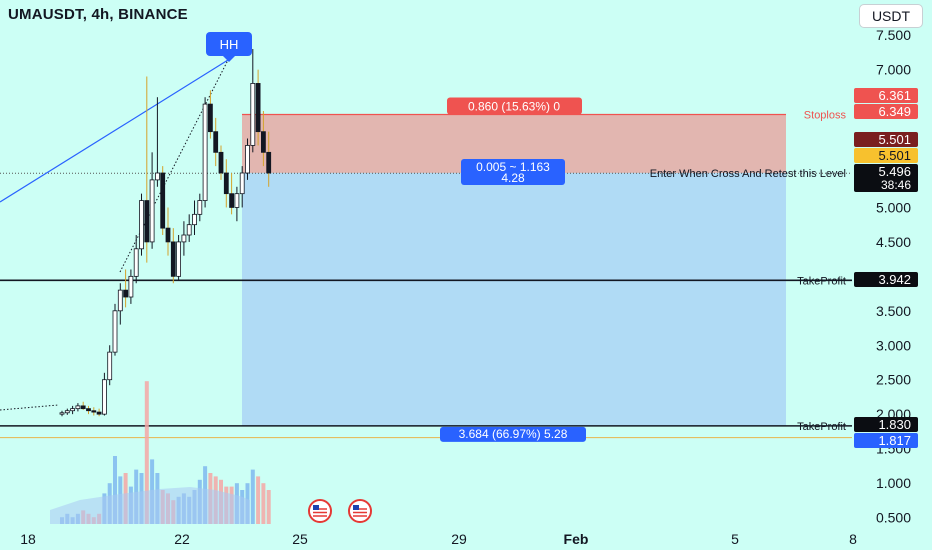  Describe the element at coordinates (98, 14) in the screenshot. I see `symbol-title: UMAUSDT, 4h, BINANCE` at that location.